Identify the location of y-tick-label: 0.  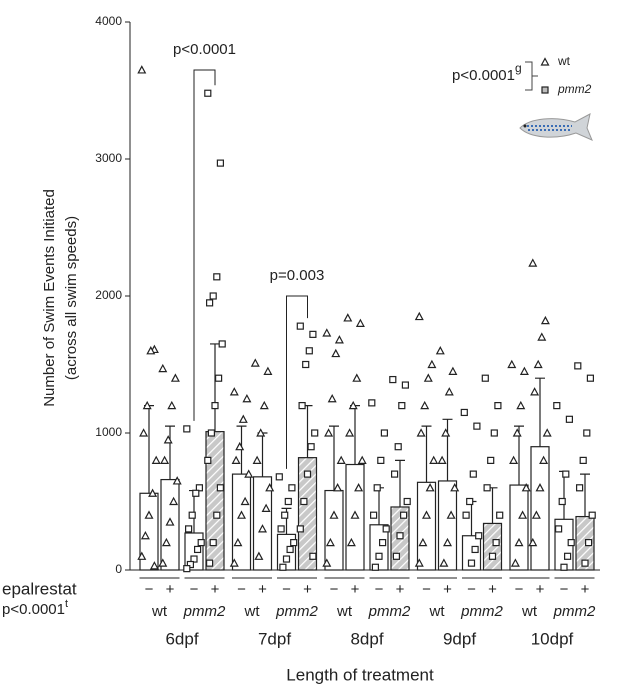
(118, 569).